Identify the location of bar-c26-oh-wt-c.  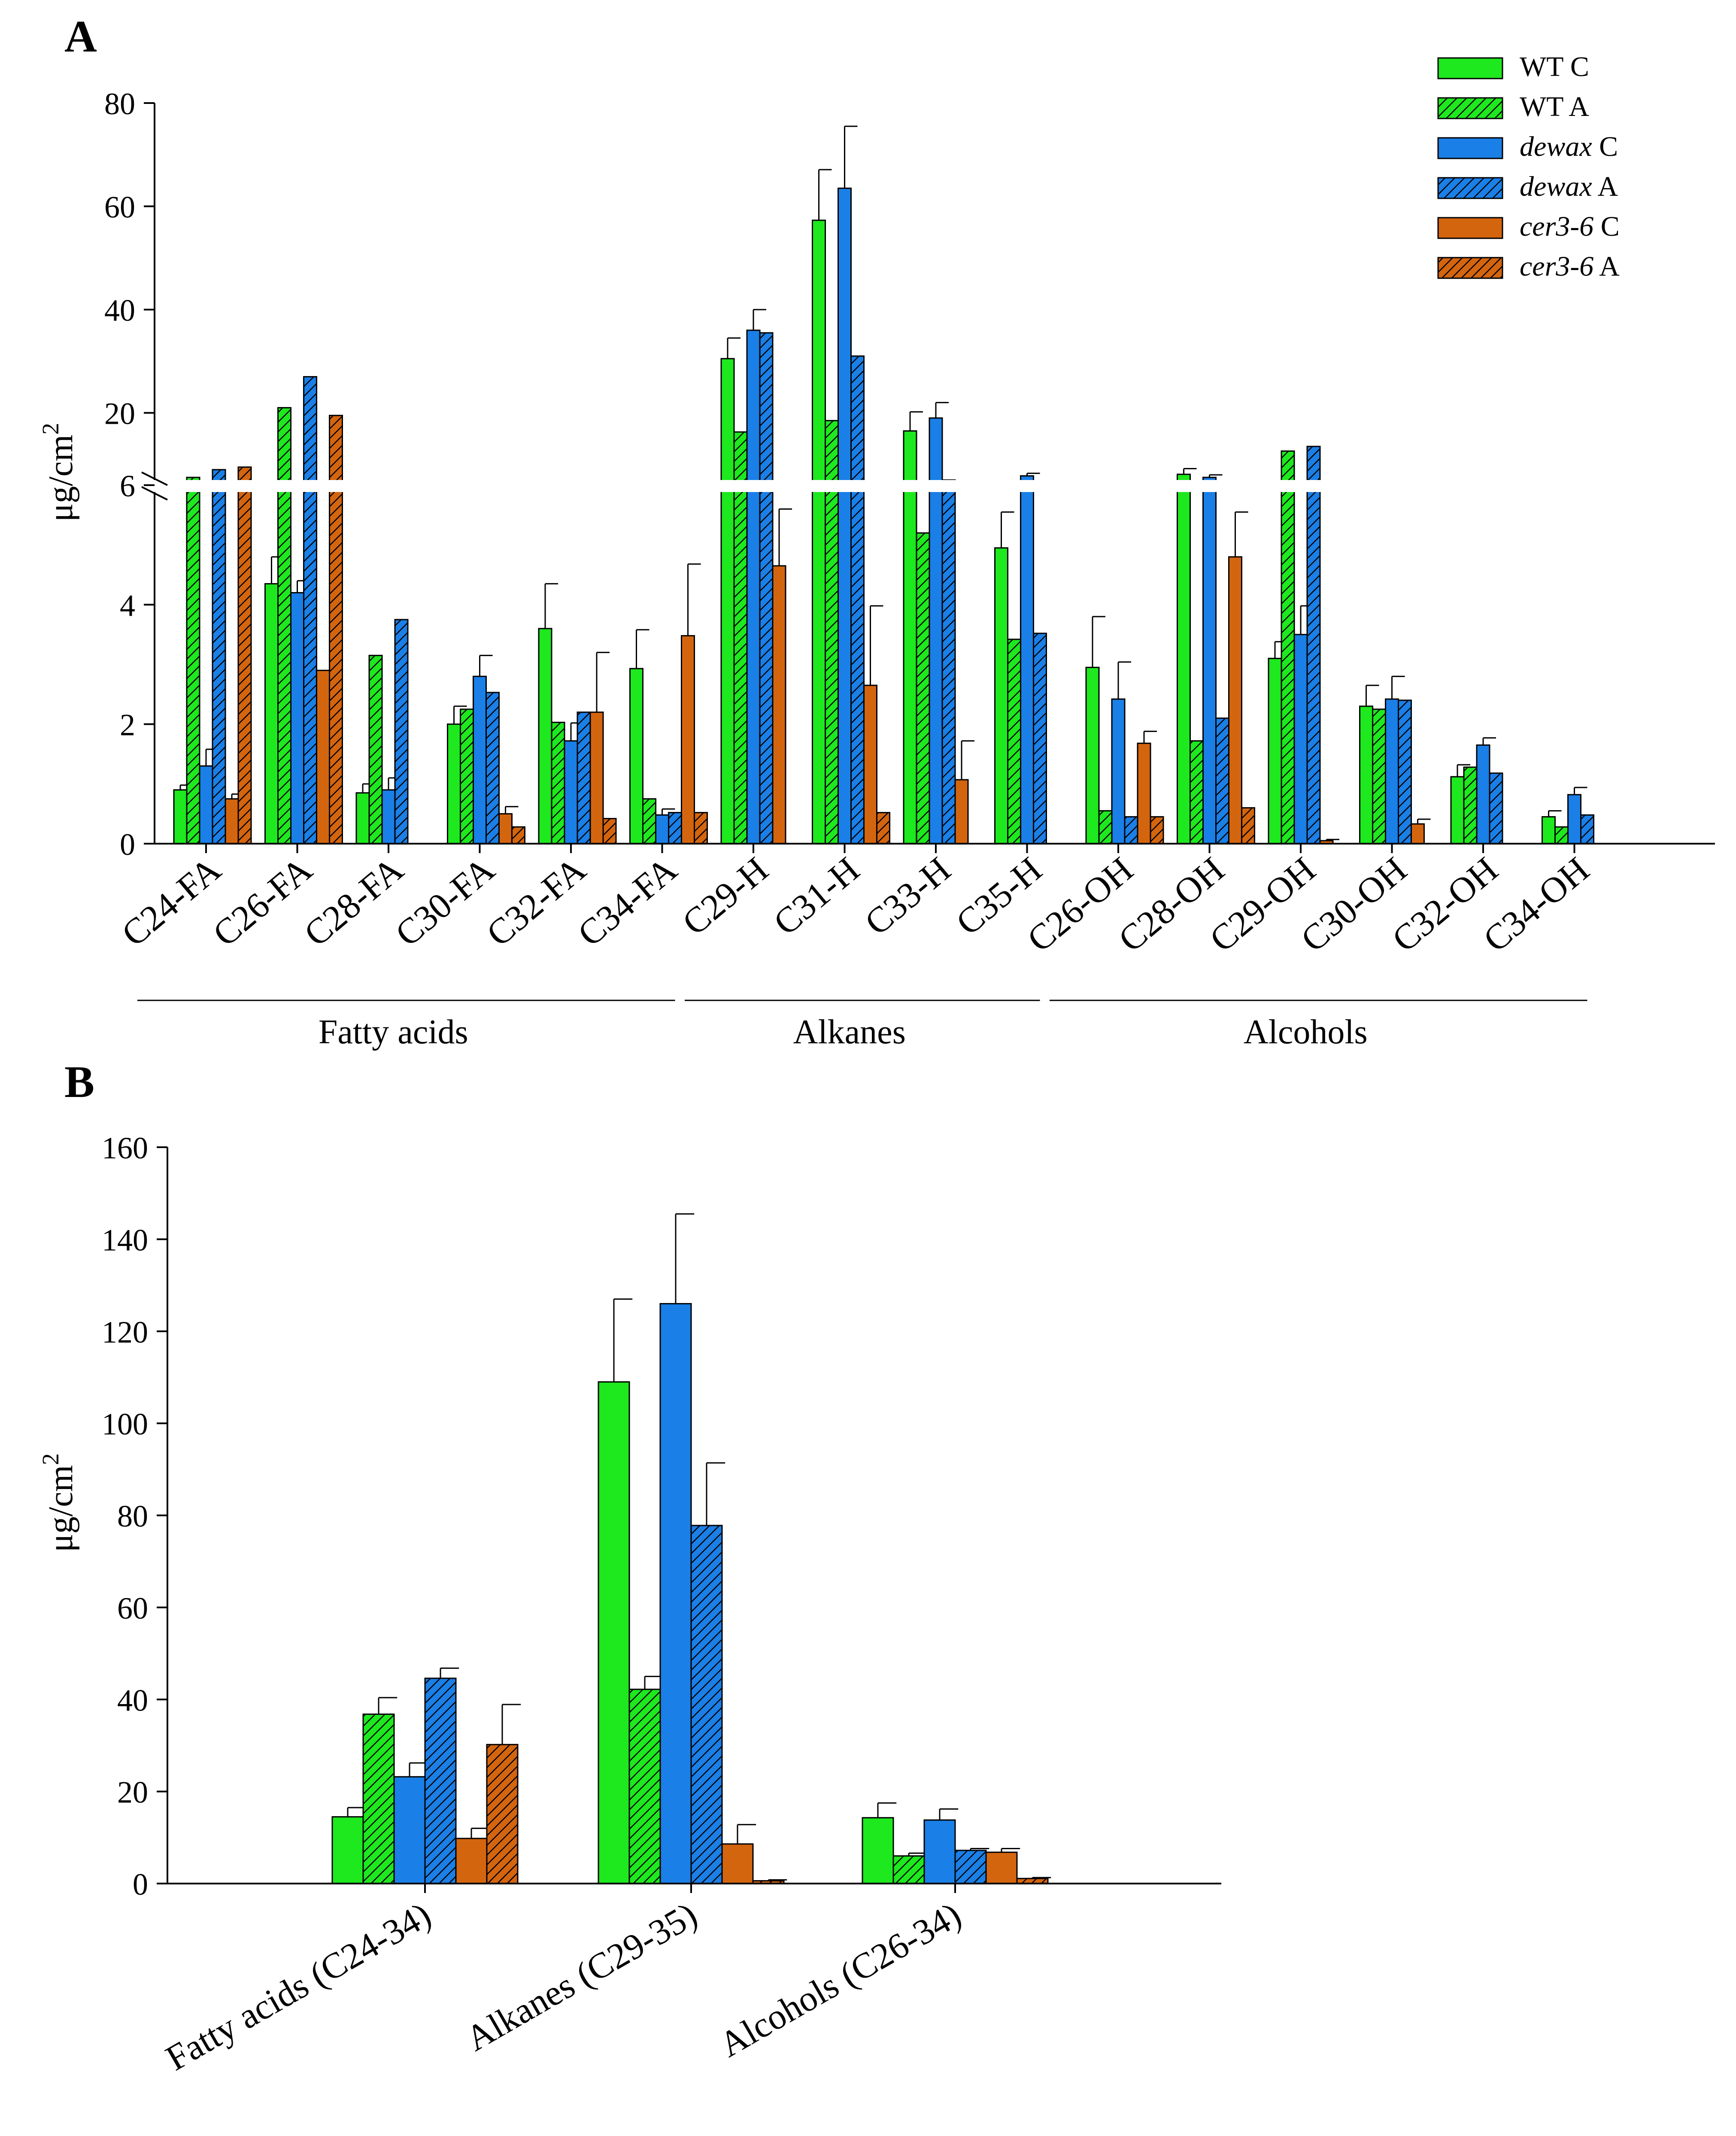
(1092, 755).